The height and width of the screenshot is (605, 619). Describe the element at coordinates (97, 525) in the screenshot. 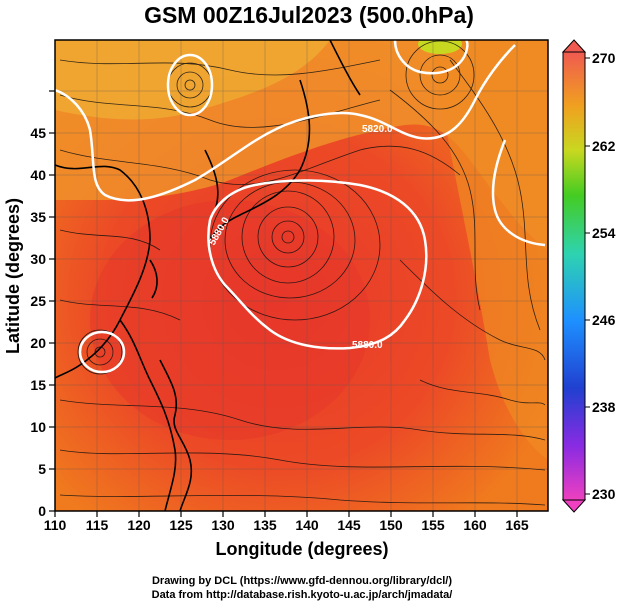

I see `x-tick-label: 115` at that location.